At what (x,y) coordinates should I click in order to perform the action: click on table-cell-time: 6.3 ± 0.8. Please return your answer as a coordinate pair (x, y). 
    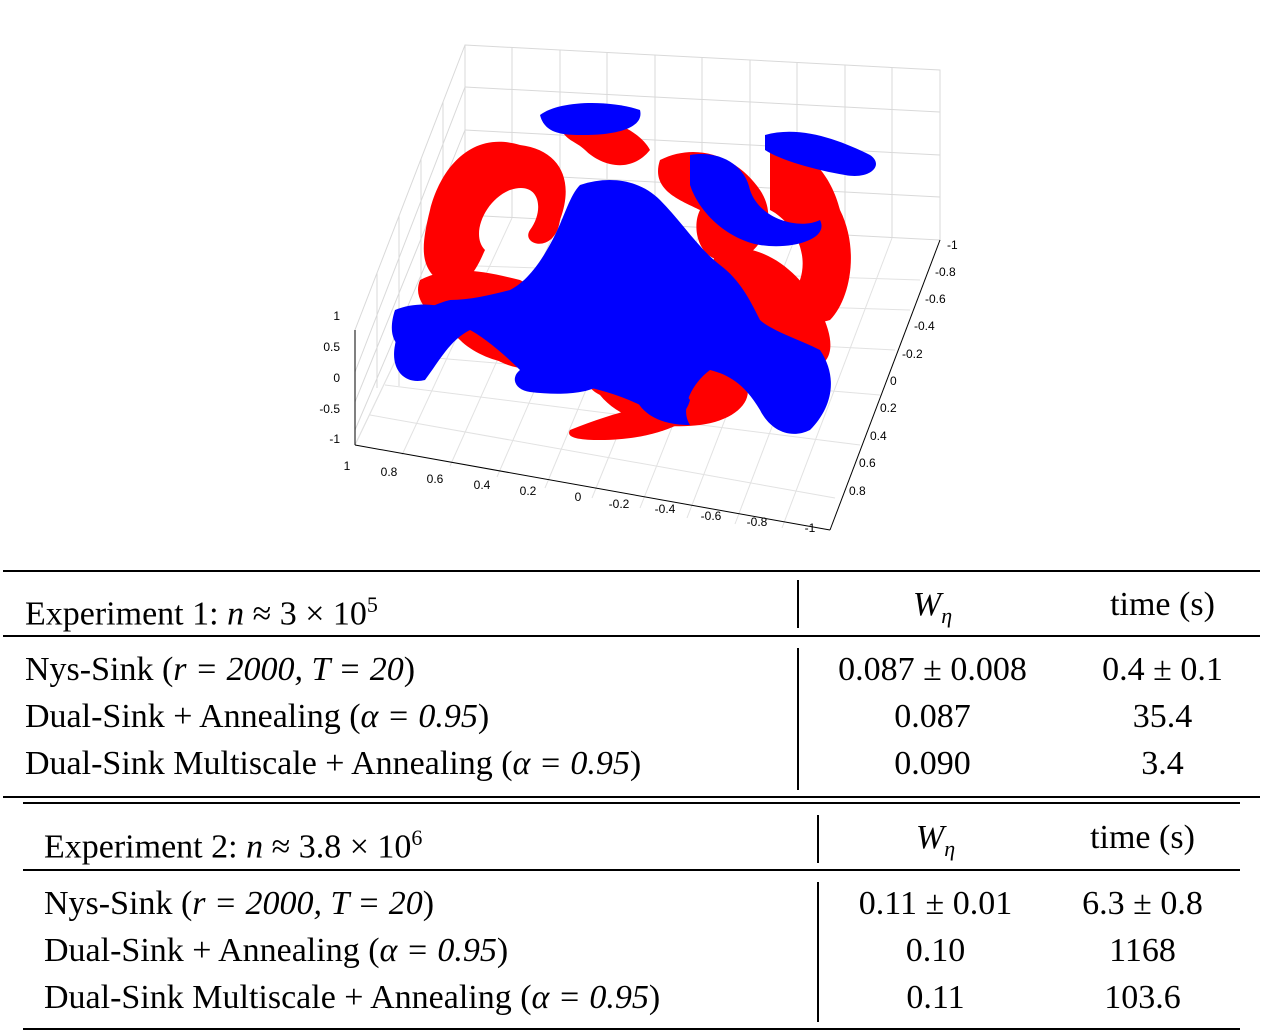
    Looking at the image, I should click on (1142, 903).